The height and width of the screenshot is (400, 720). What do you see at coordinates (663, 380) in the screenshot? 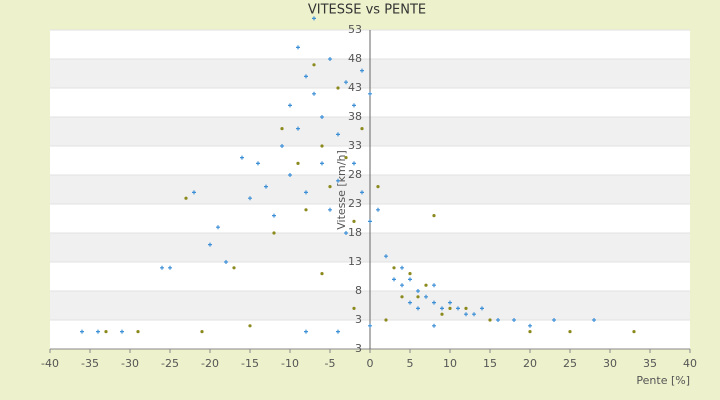
I see `x-axis-label: Pente [%]` at bounding box center [663, 380].